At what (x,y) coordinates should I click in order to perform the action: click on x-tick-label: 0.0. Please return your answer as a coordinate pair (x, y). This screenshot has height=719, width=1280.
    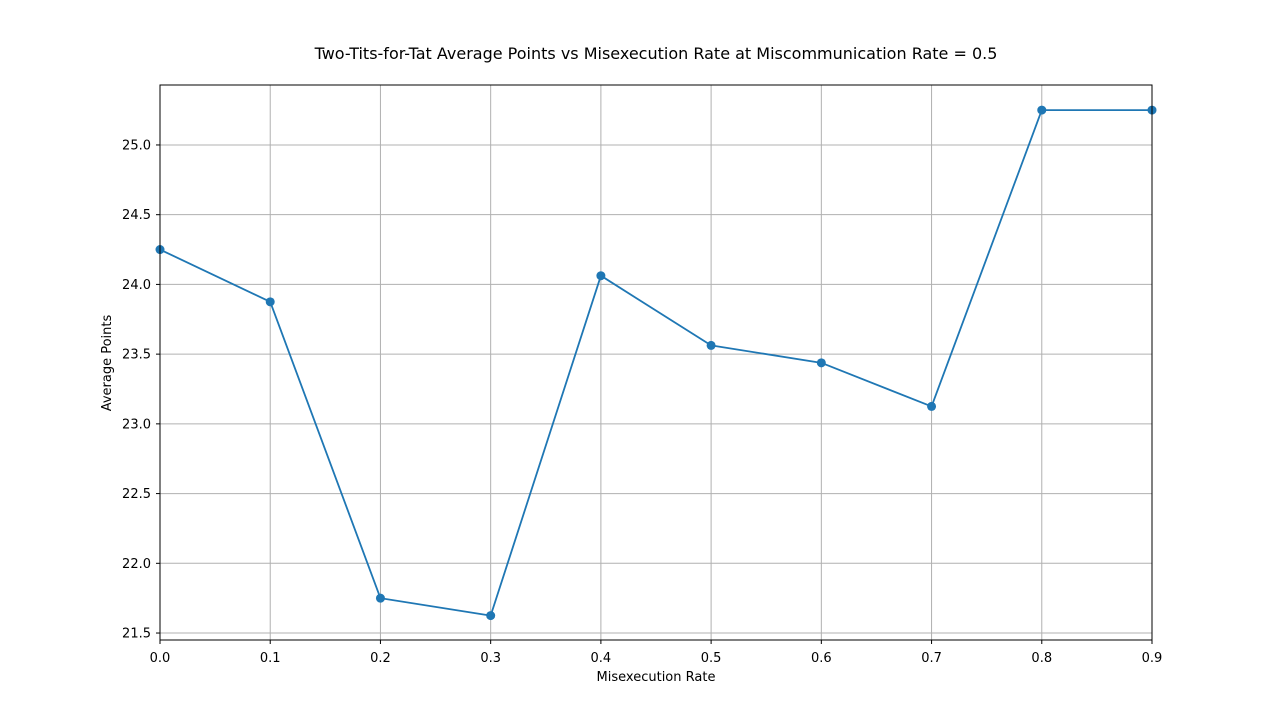
    Looking at the image, I should click on (160, 658).